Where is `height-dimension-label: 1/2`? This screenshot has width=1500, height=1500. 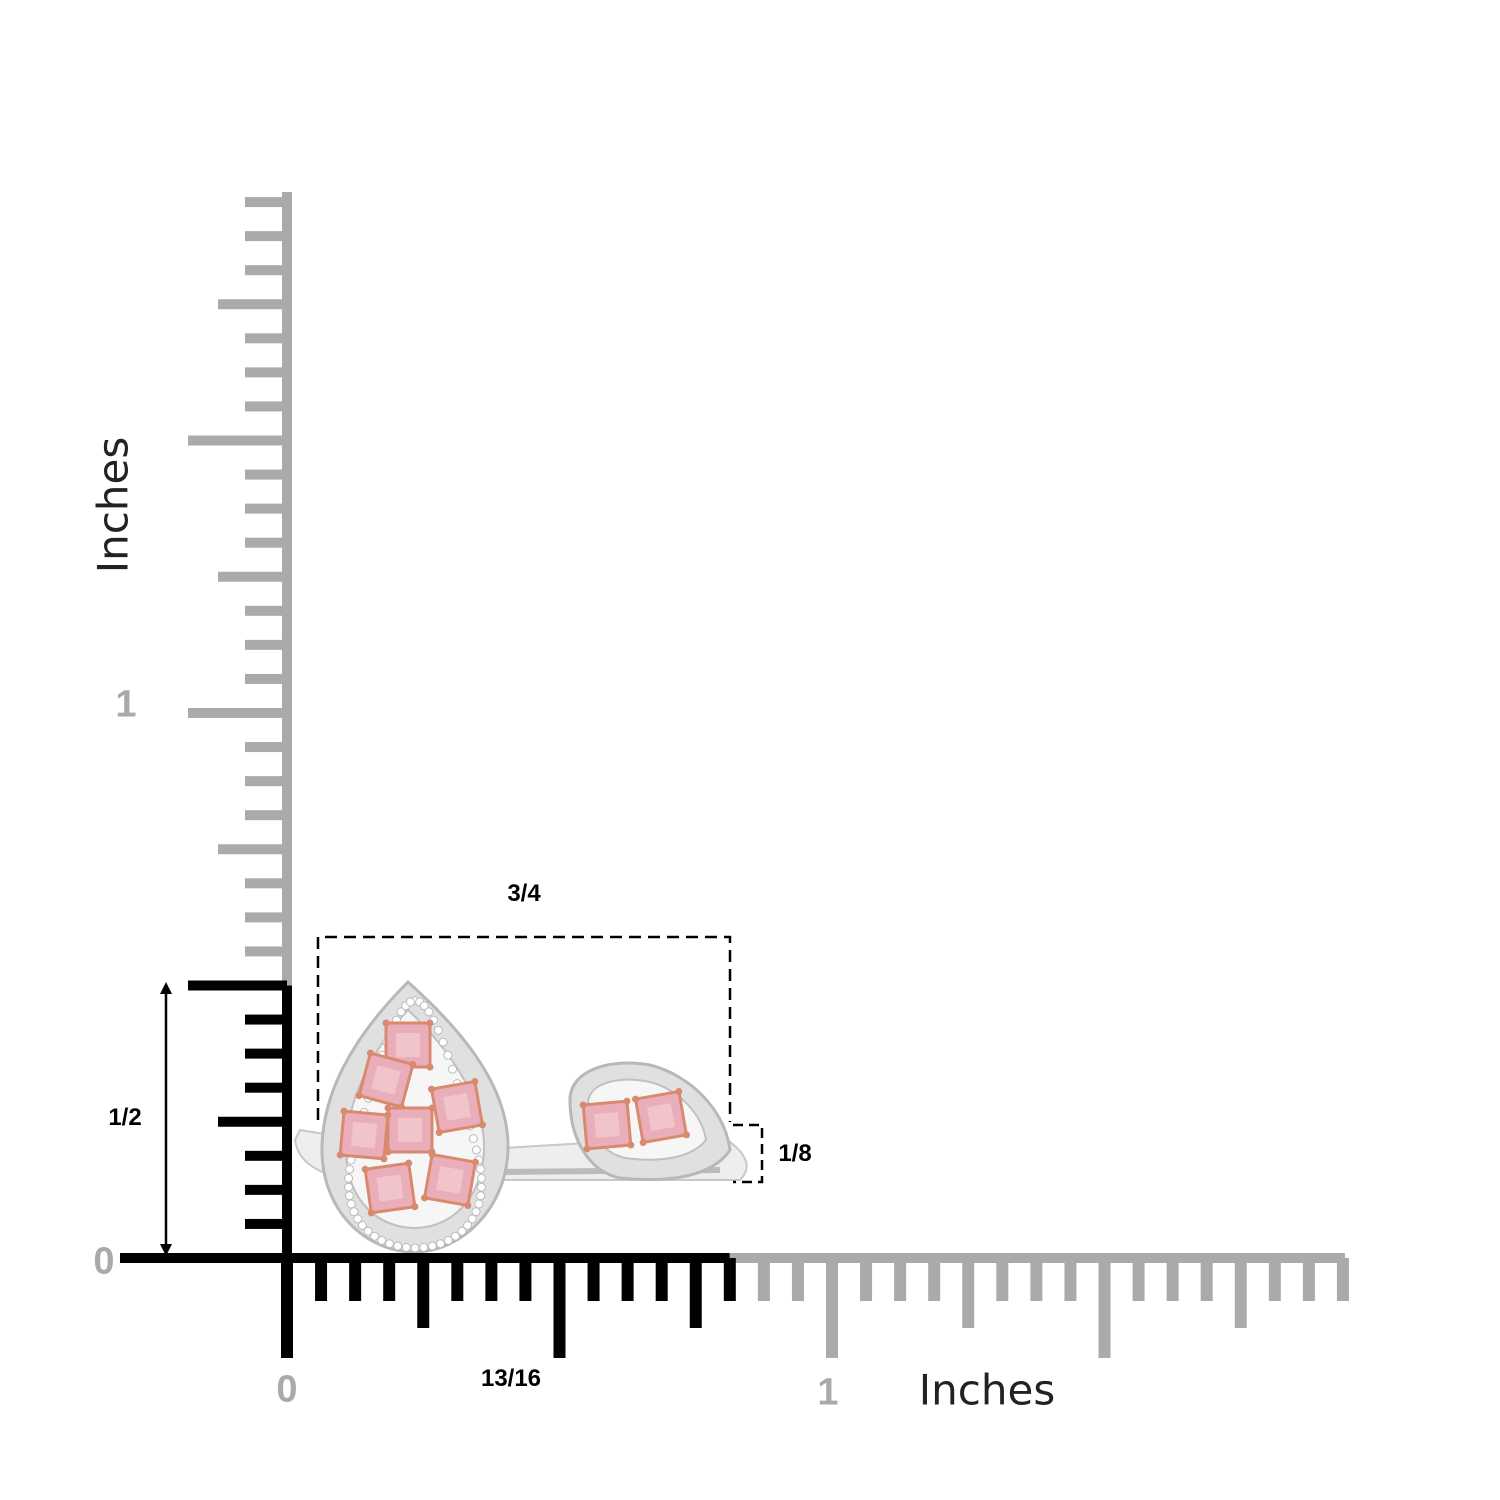
height-dimension-label: 1/2 is located at coordinates (125, 1117).